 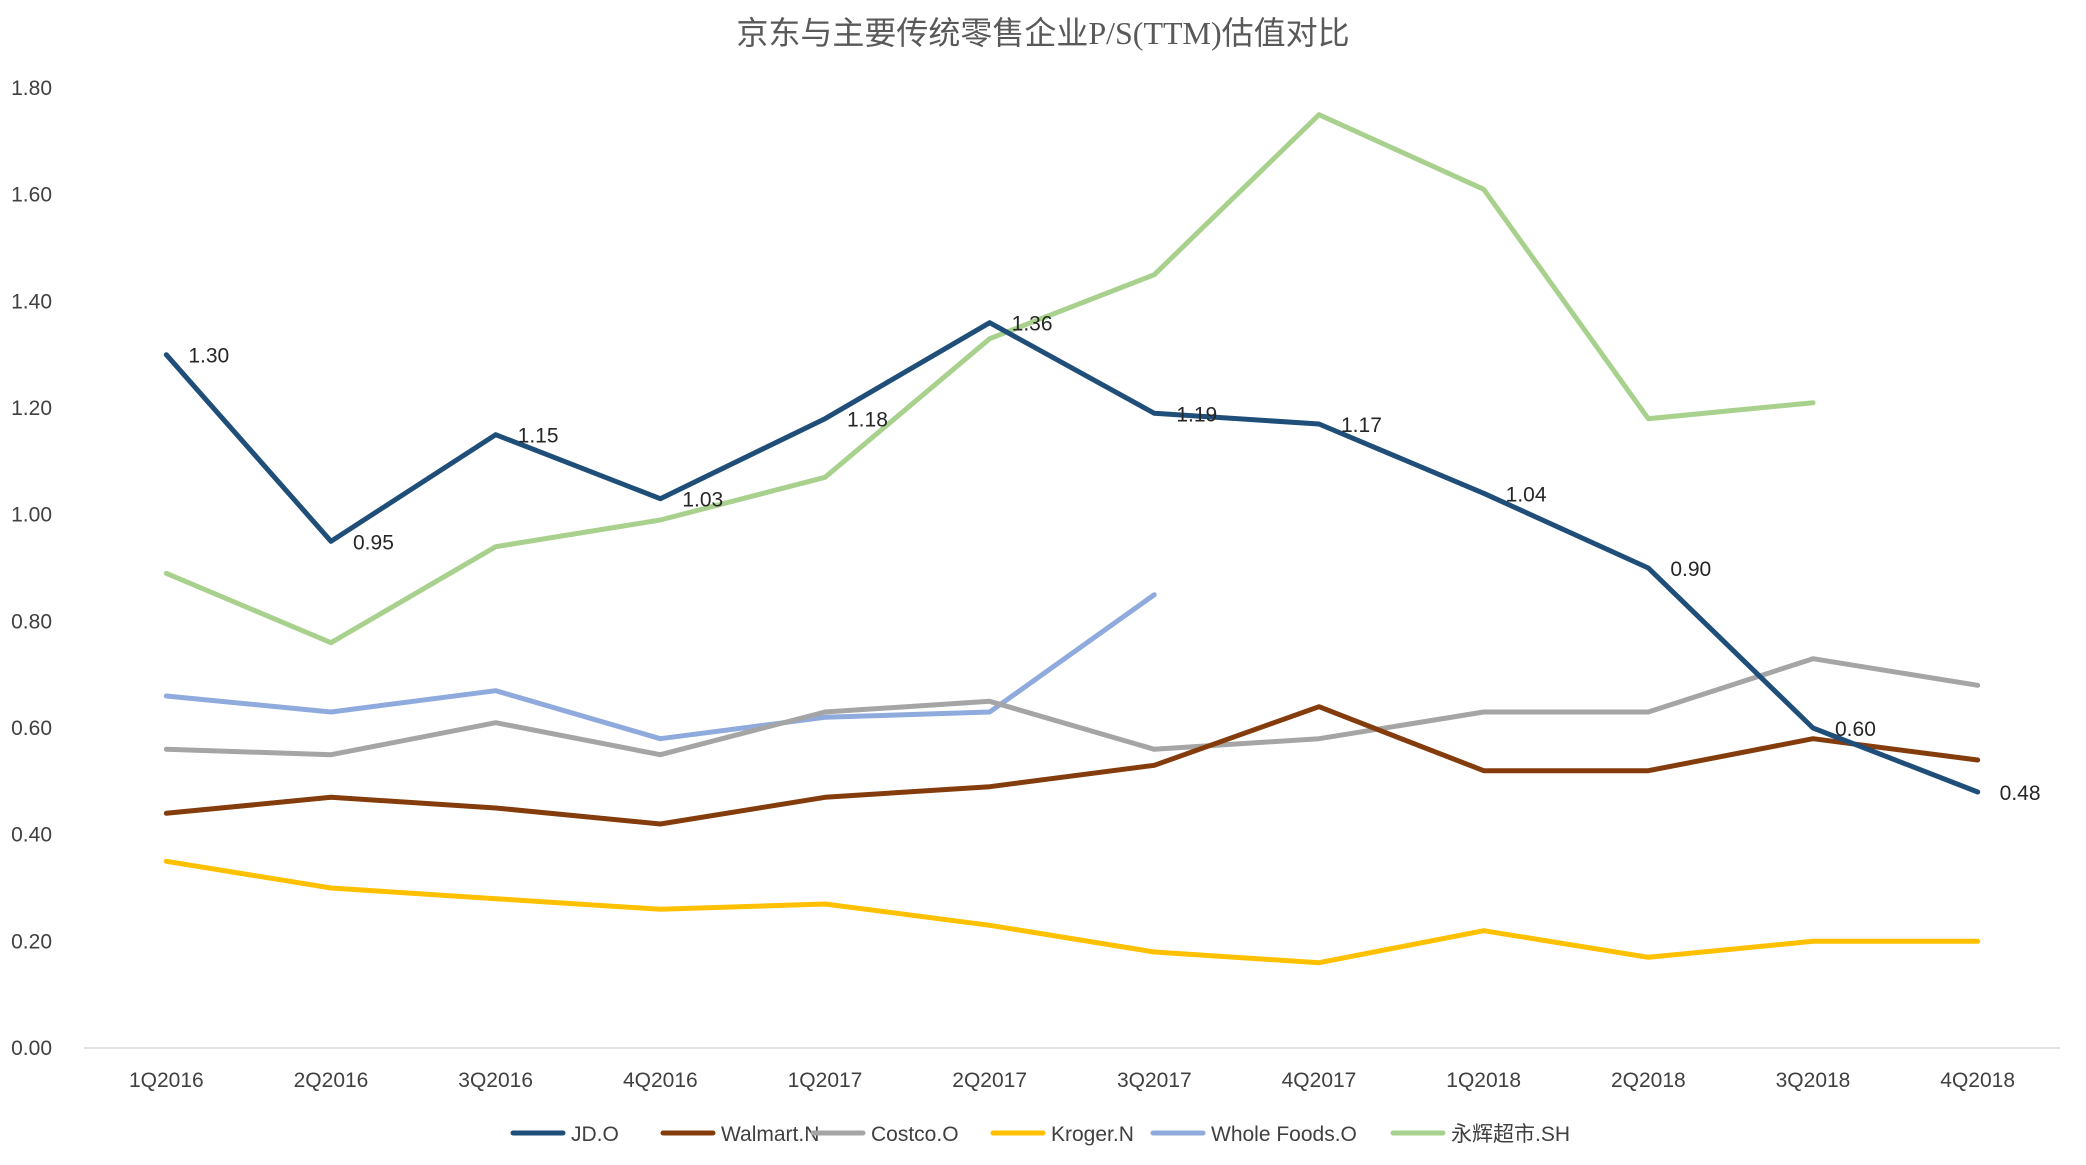 I want to click on legend-item: Kroger.N, so click(x=1062, y=1134).